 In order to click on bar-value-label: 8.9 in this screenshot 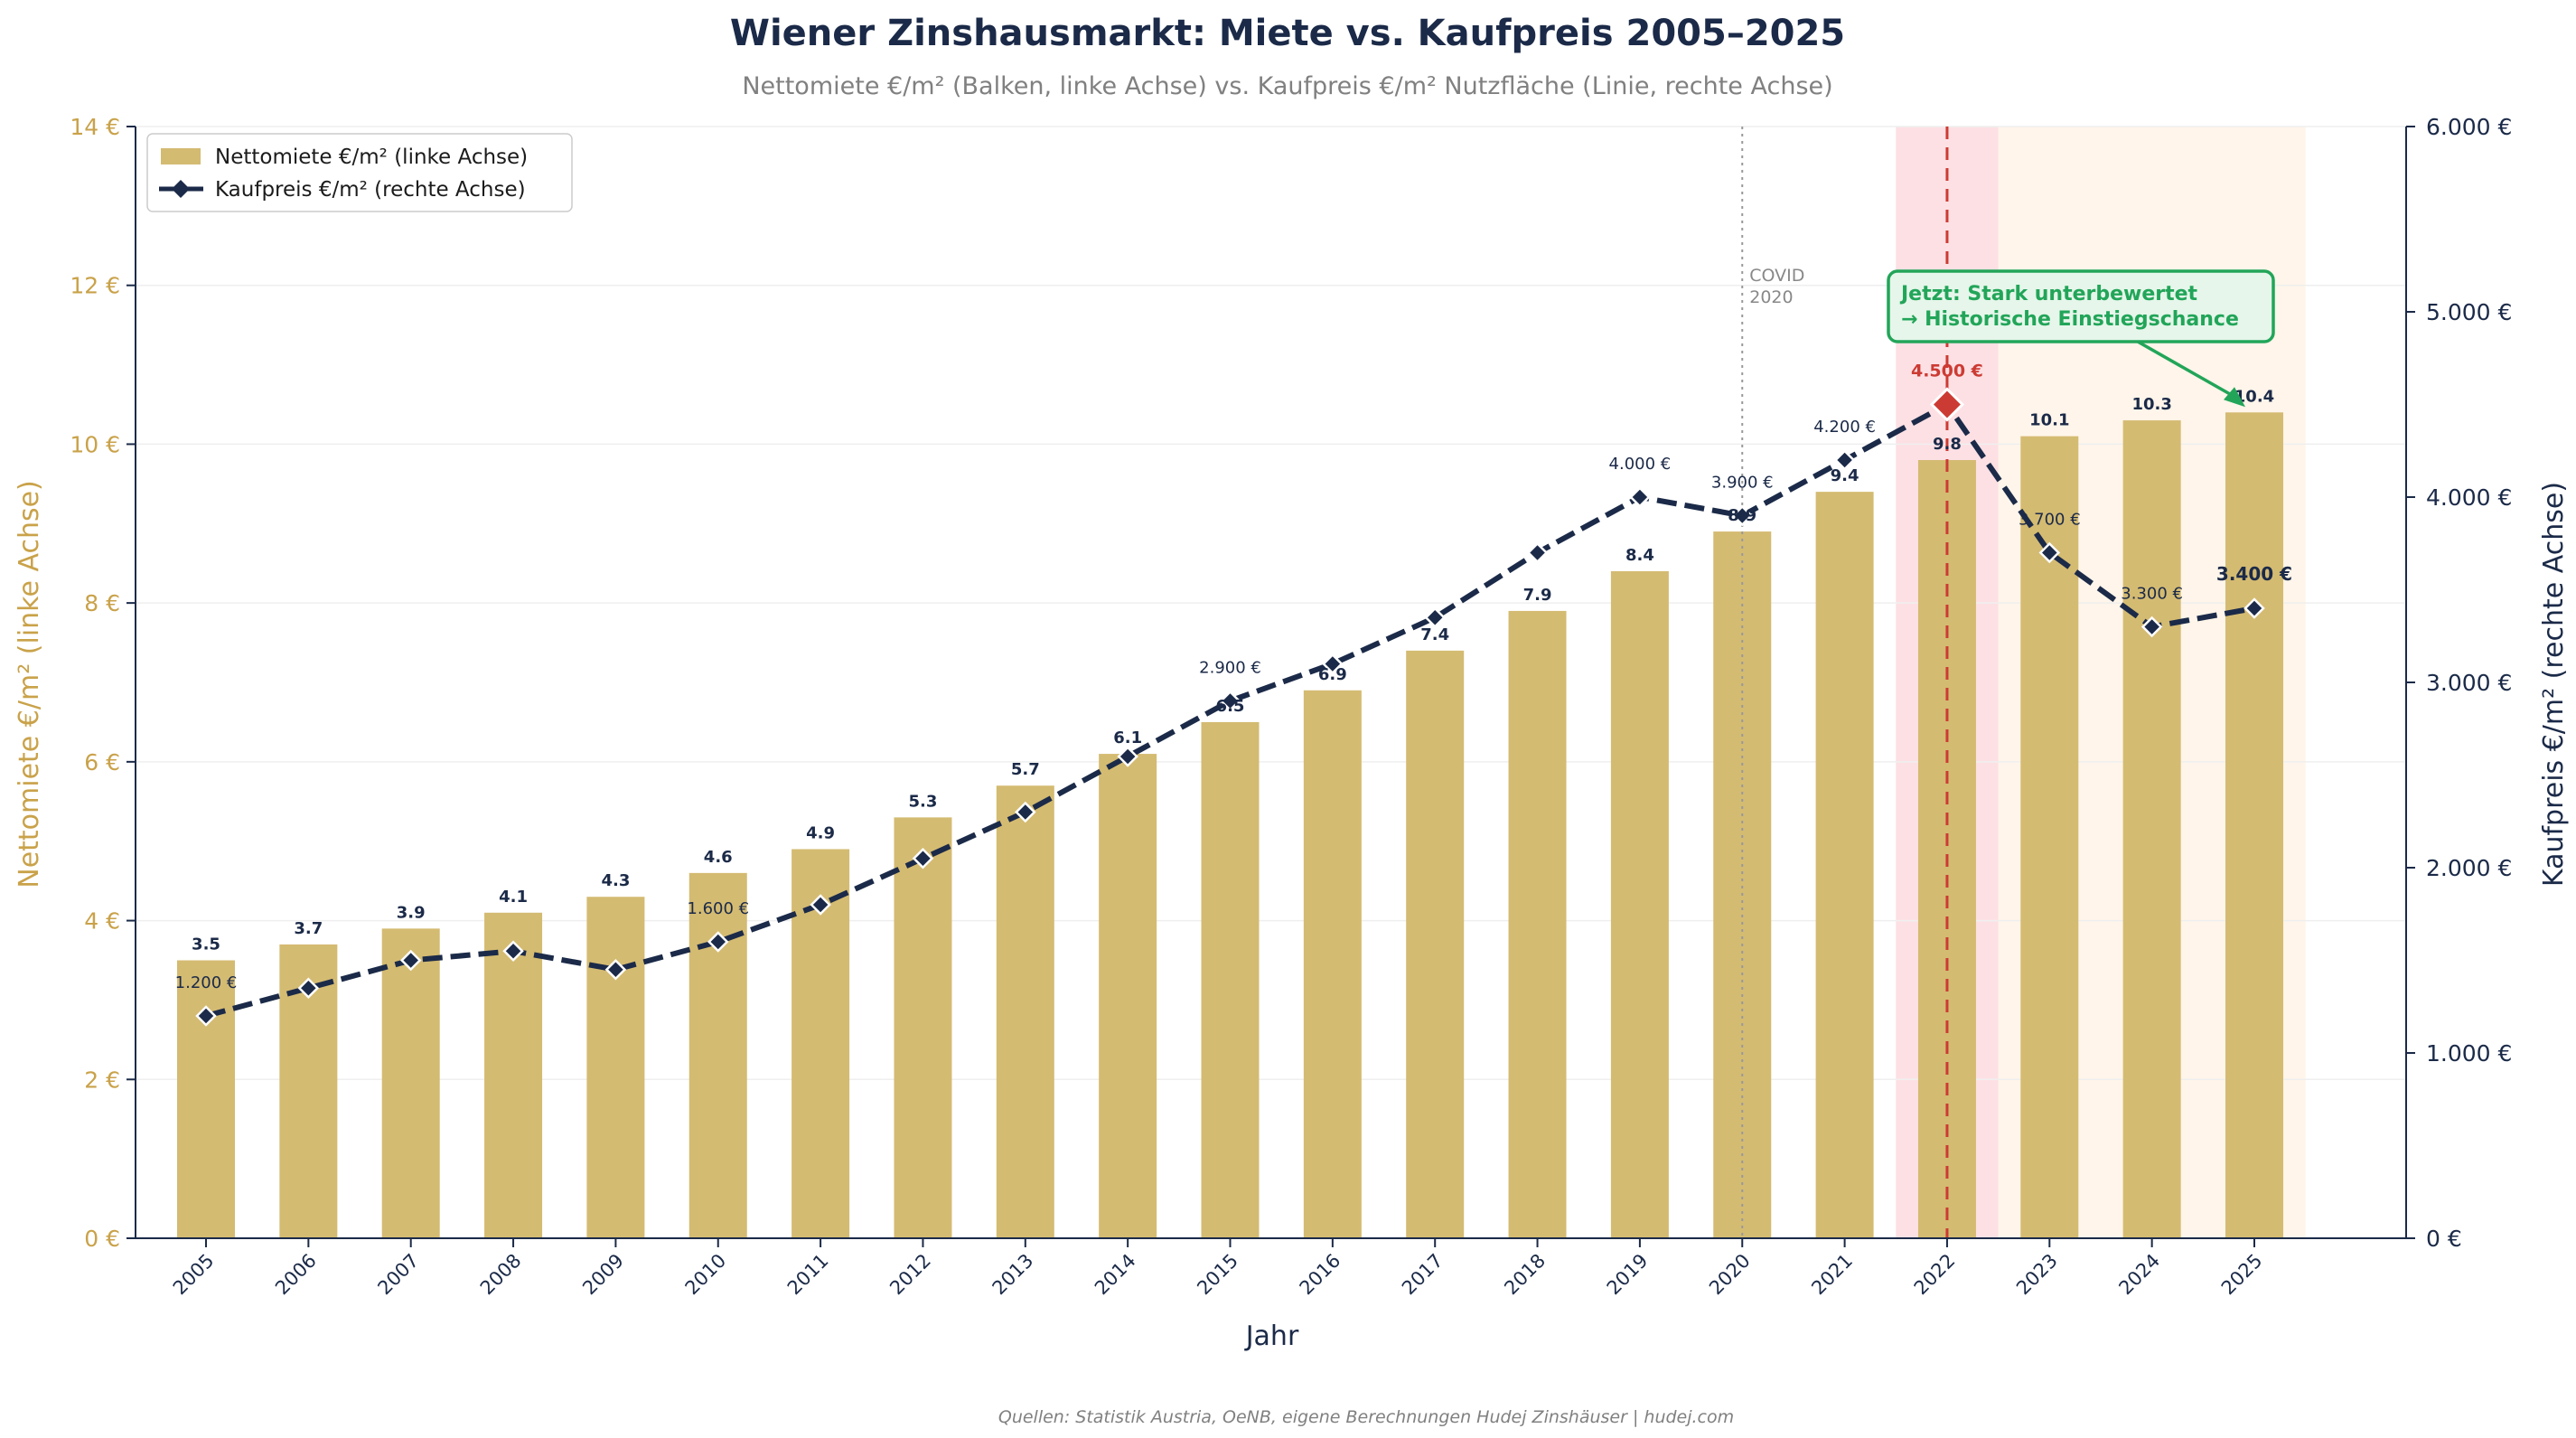, I will do `click(1742, 516)`.